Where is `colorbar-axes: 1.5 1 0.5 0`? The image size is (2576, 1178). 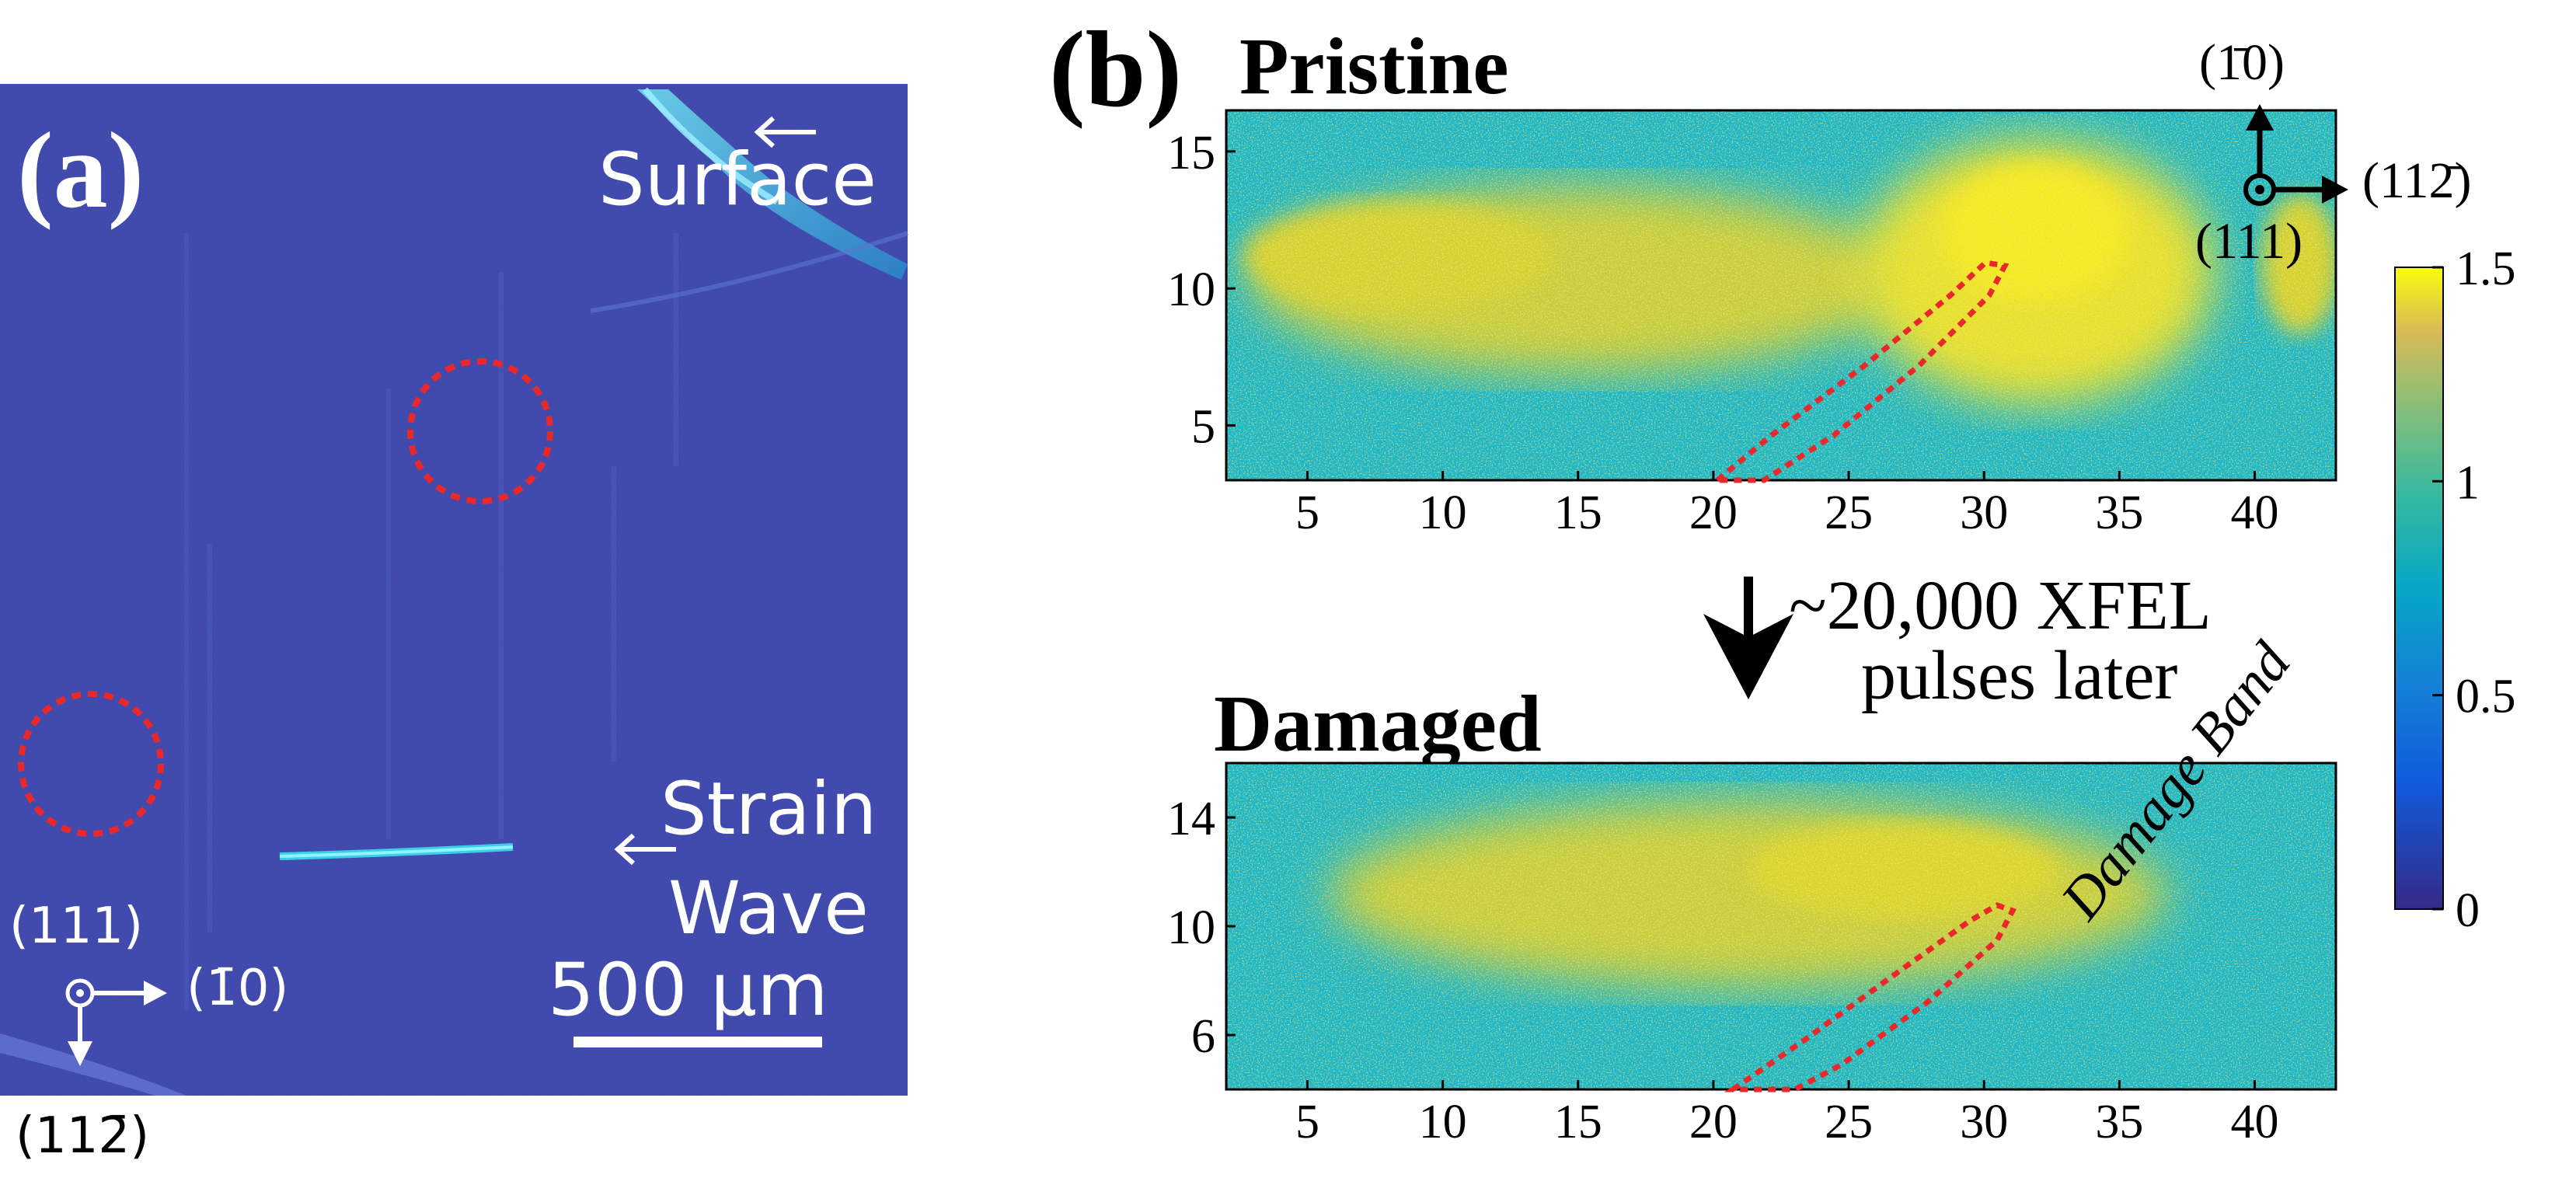
colorbar-axes: 1.5 1 0.5 0 is located at coordinates (2474, 589).